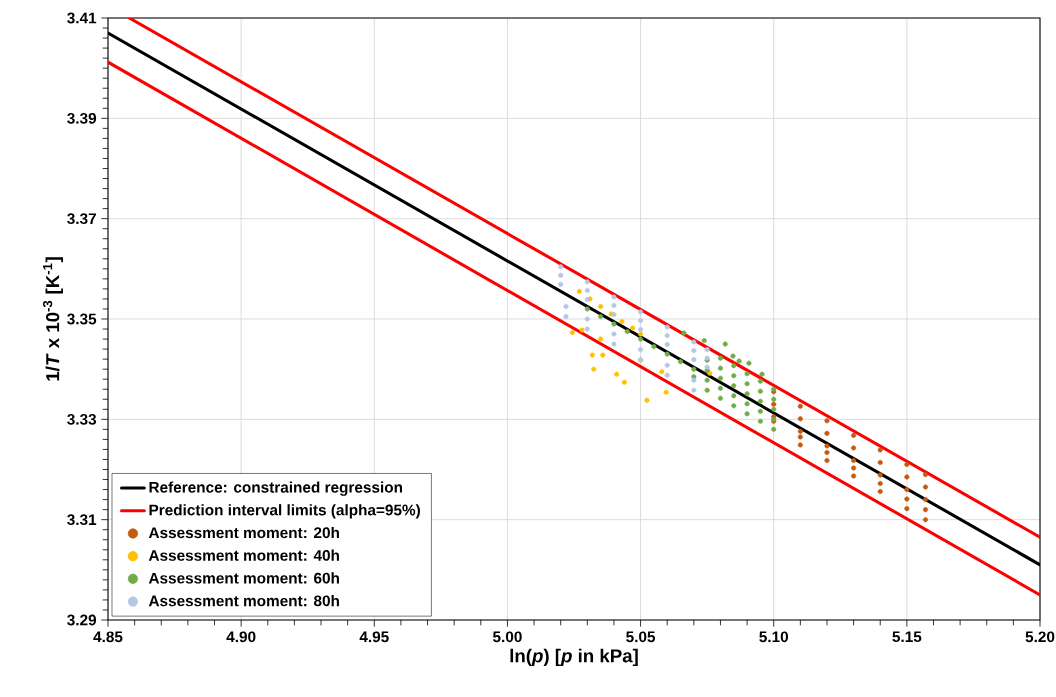 The width and height of the screenshot is (1056, 697). I want to click on x-tick-label: 5.15, so click(907, 637).